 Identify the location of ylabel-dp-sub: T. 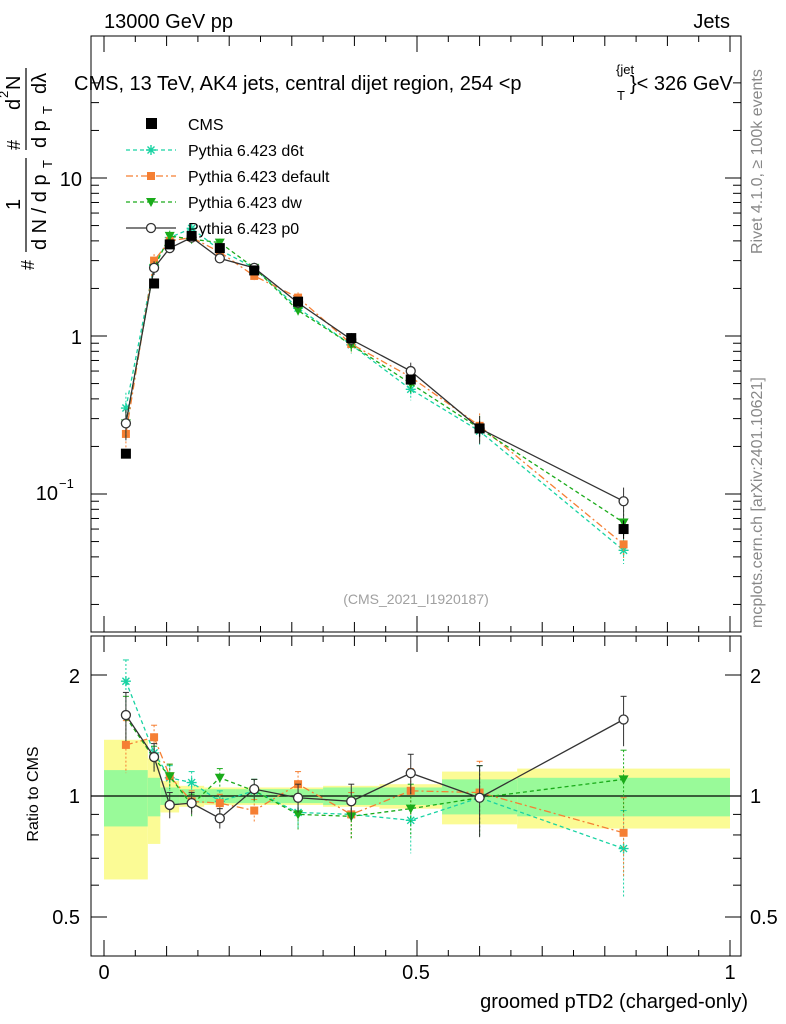
(47, 110).